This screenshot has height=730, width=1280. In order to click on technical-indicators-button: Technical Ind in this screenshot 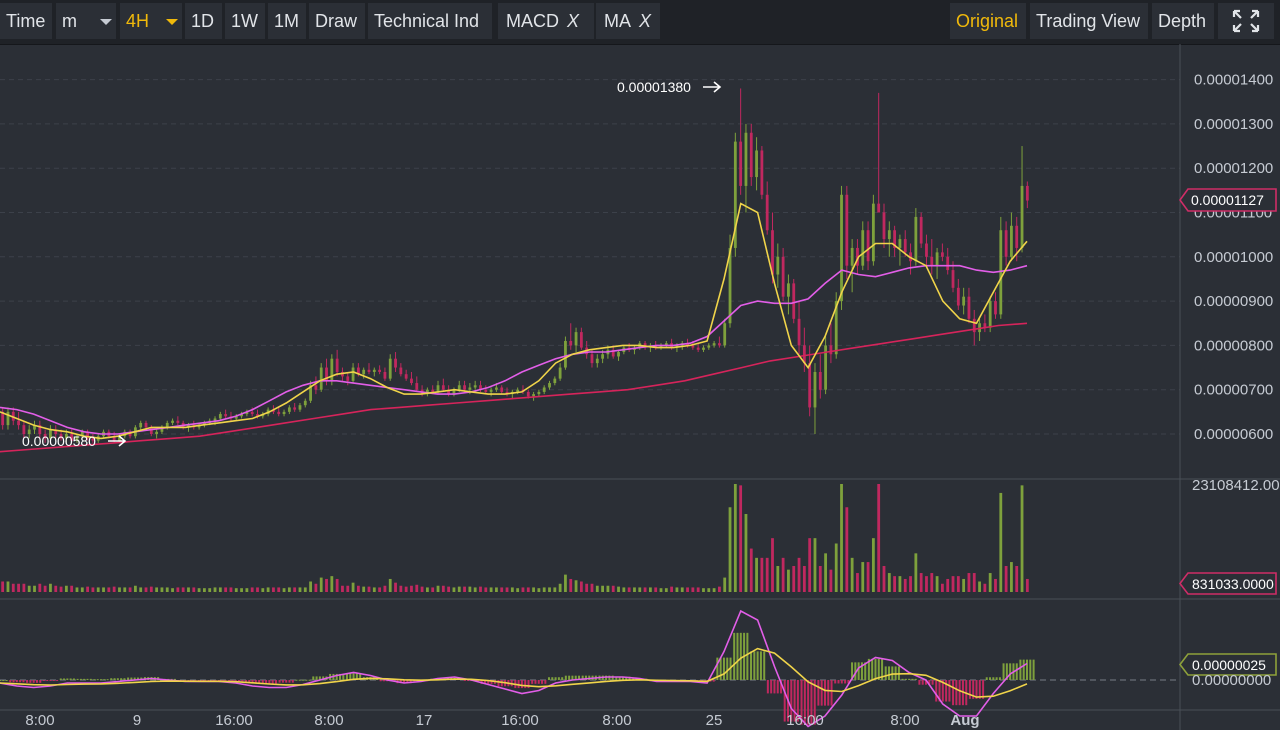, I will do `click(430, 21)`.